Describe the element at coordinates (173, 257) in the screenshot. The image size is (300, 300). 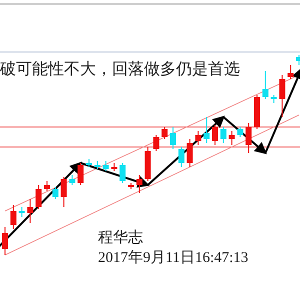
I see `annotation: 2017年9月11日16:47:13` at that location.